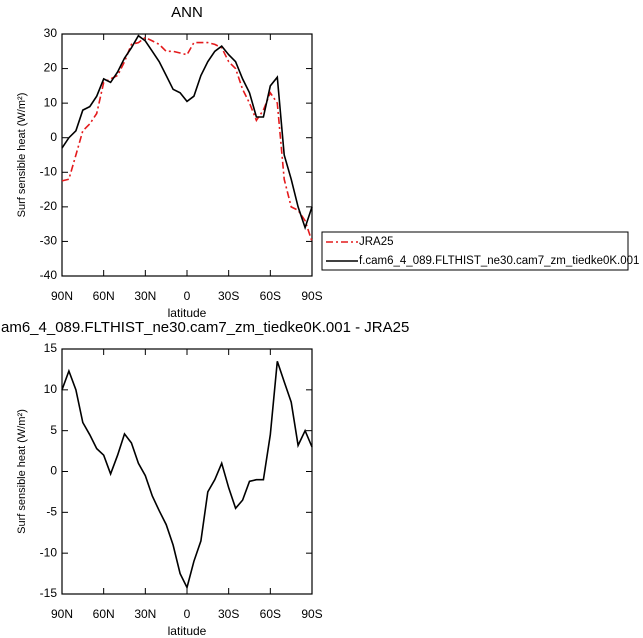 The image size is (643, 638). What do you see at coordinates (51, 33) in the screenshot?
I see `y-tick-label: 30` at bounding box center [51, 33].